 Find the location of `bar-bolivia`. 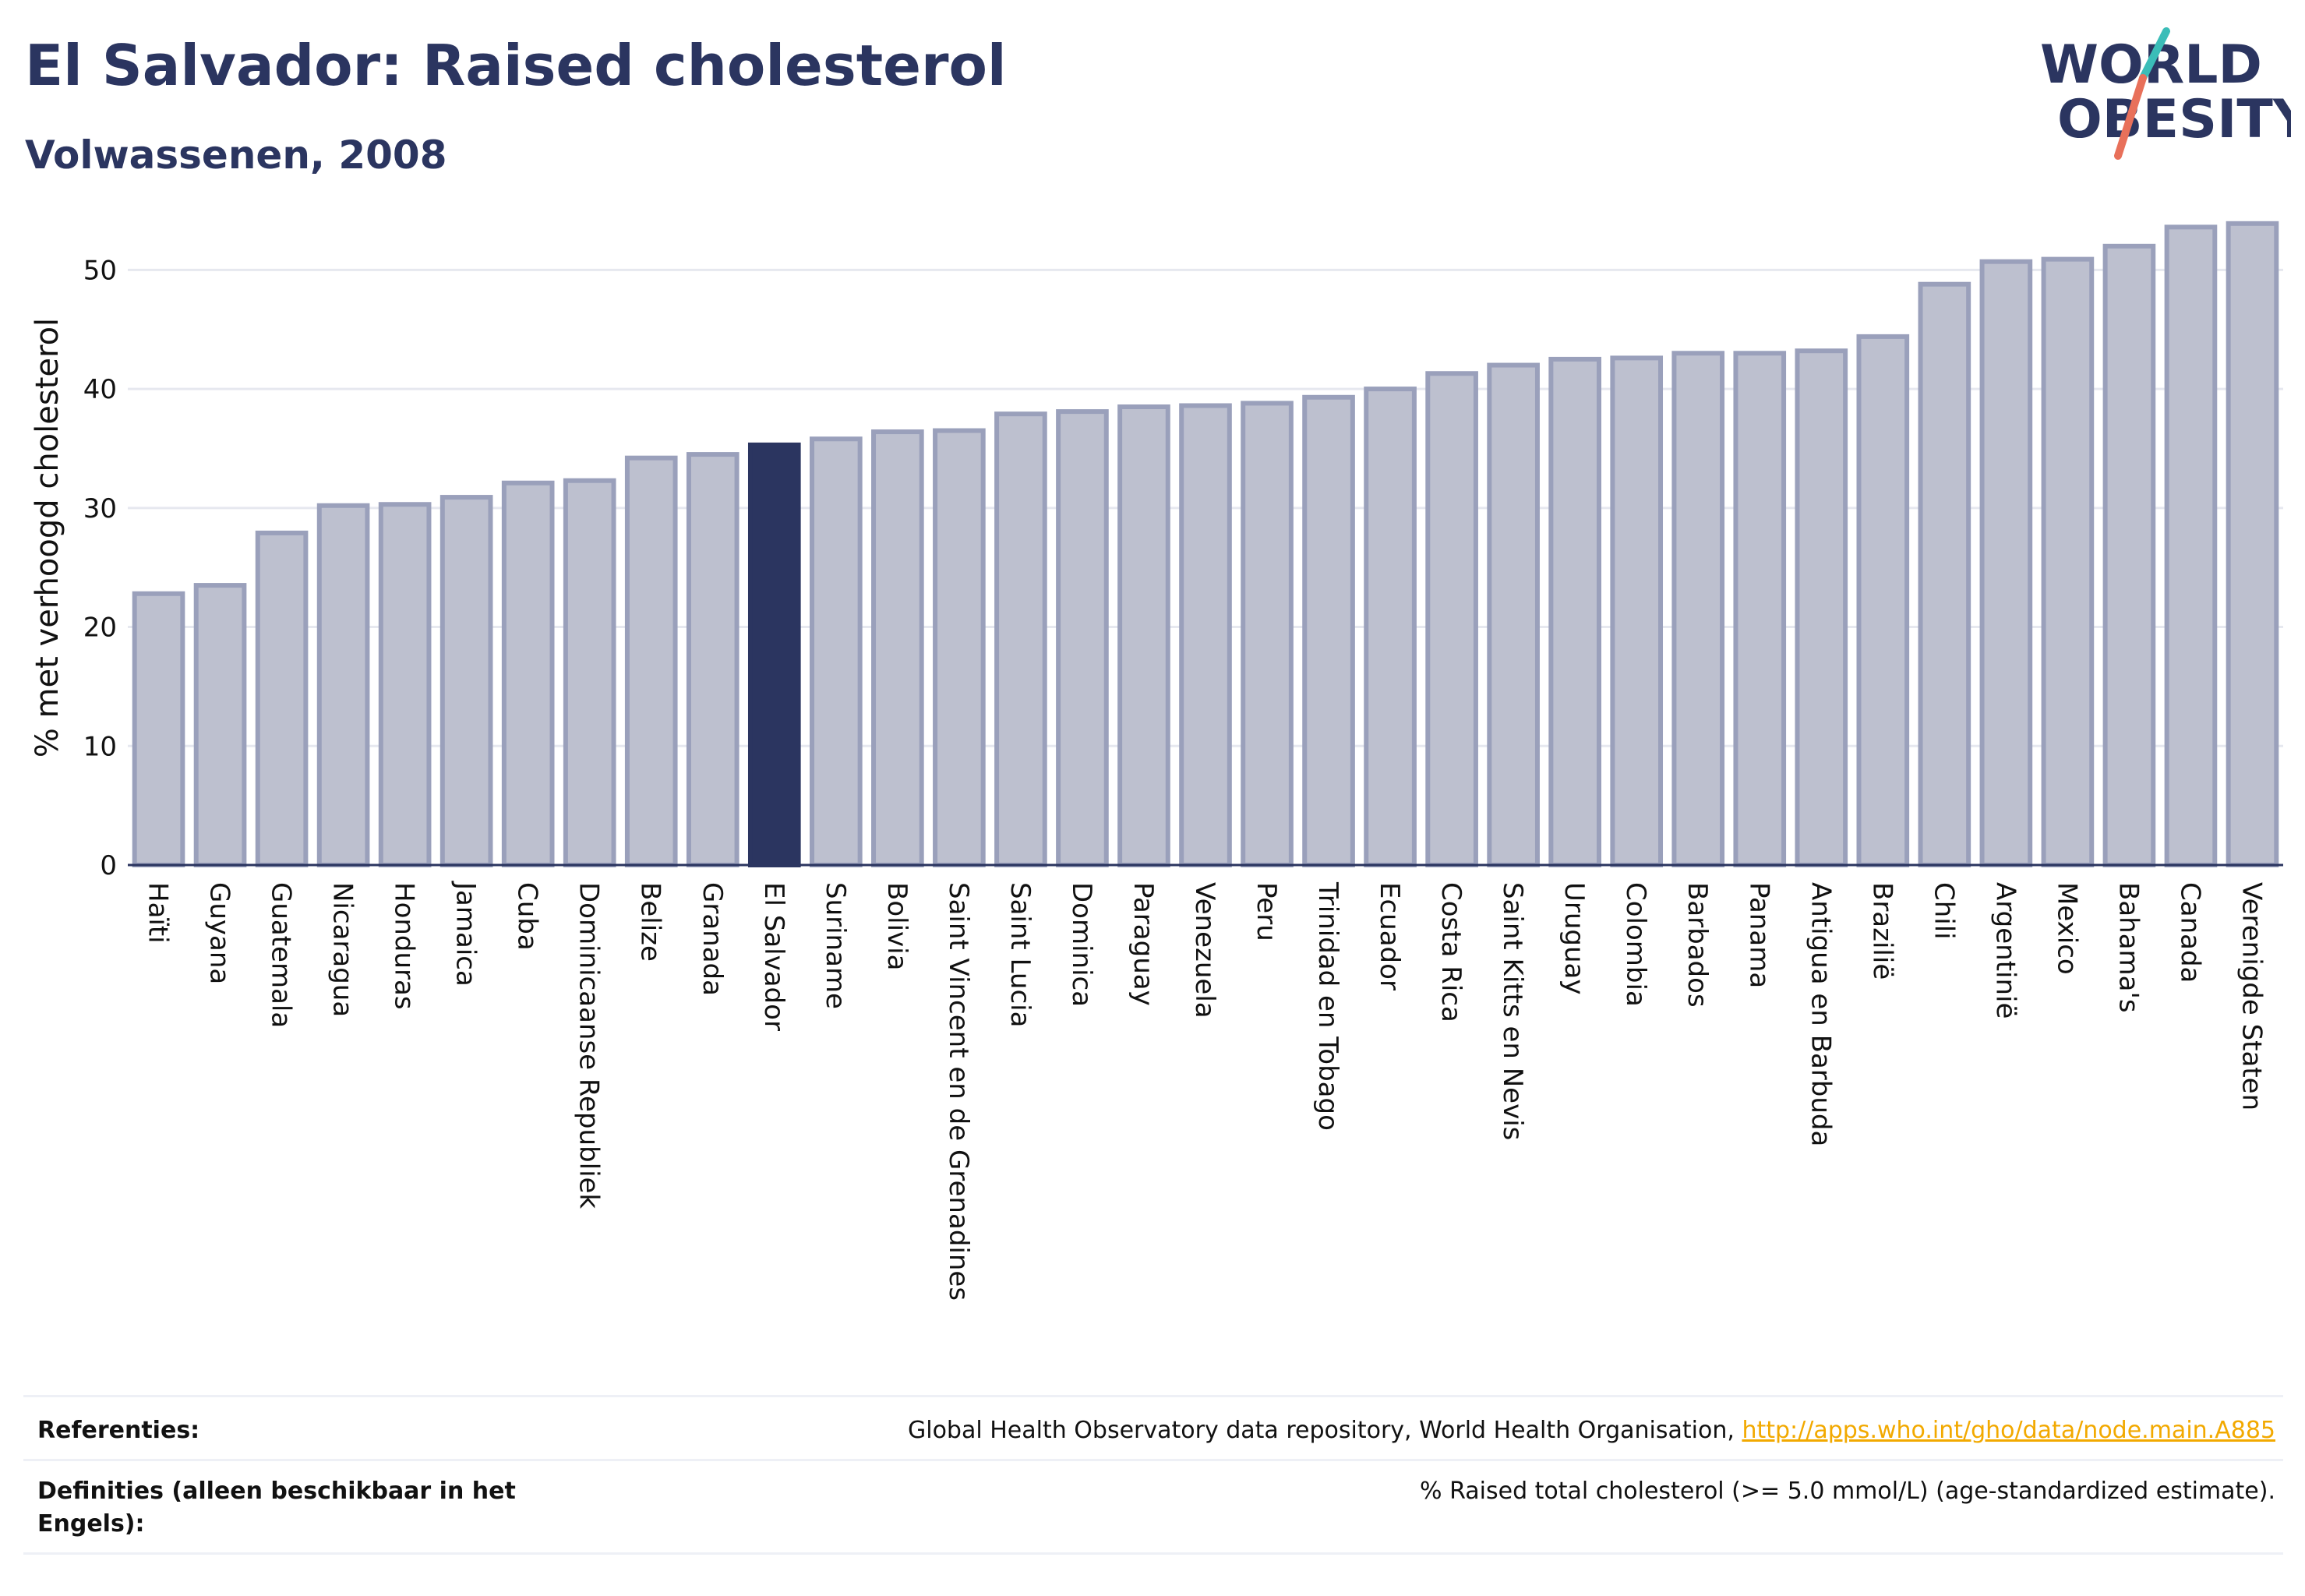

bar-bolivia is located at coordinates (897, 648).